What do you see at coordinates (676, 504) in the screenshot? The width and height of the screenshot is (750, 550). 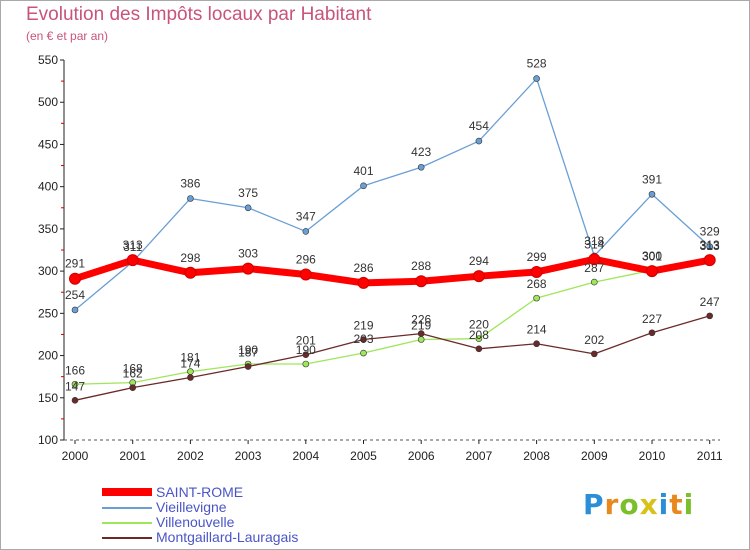 I see `logo-letter: t` at bounding box center [676, 504].